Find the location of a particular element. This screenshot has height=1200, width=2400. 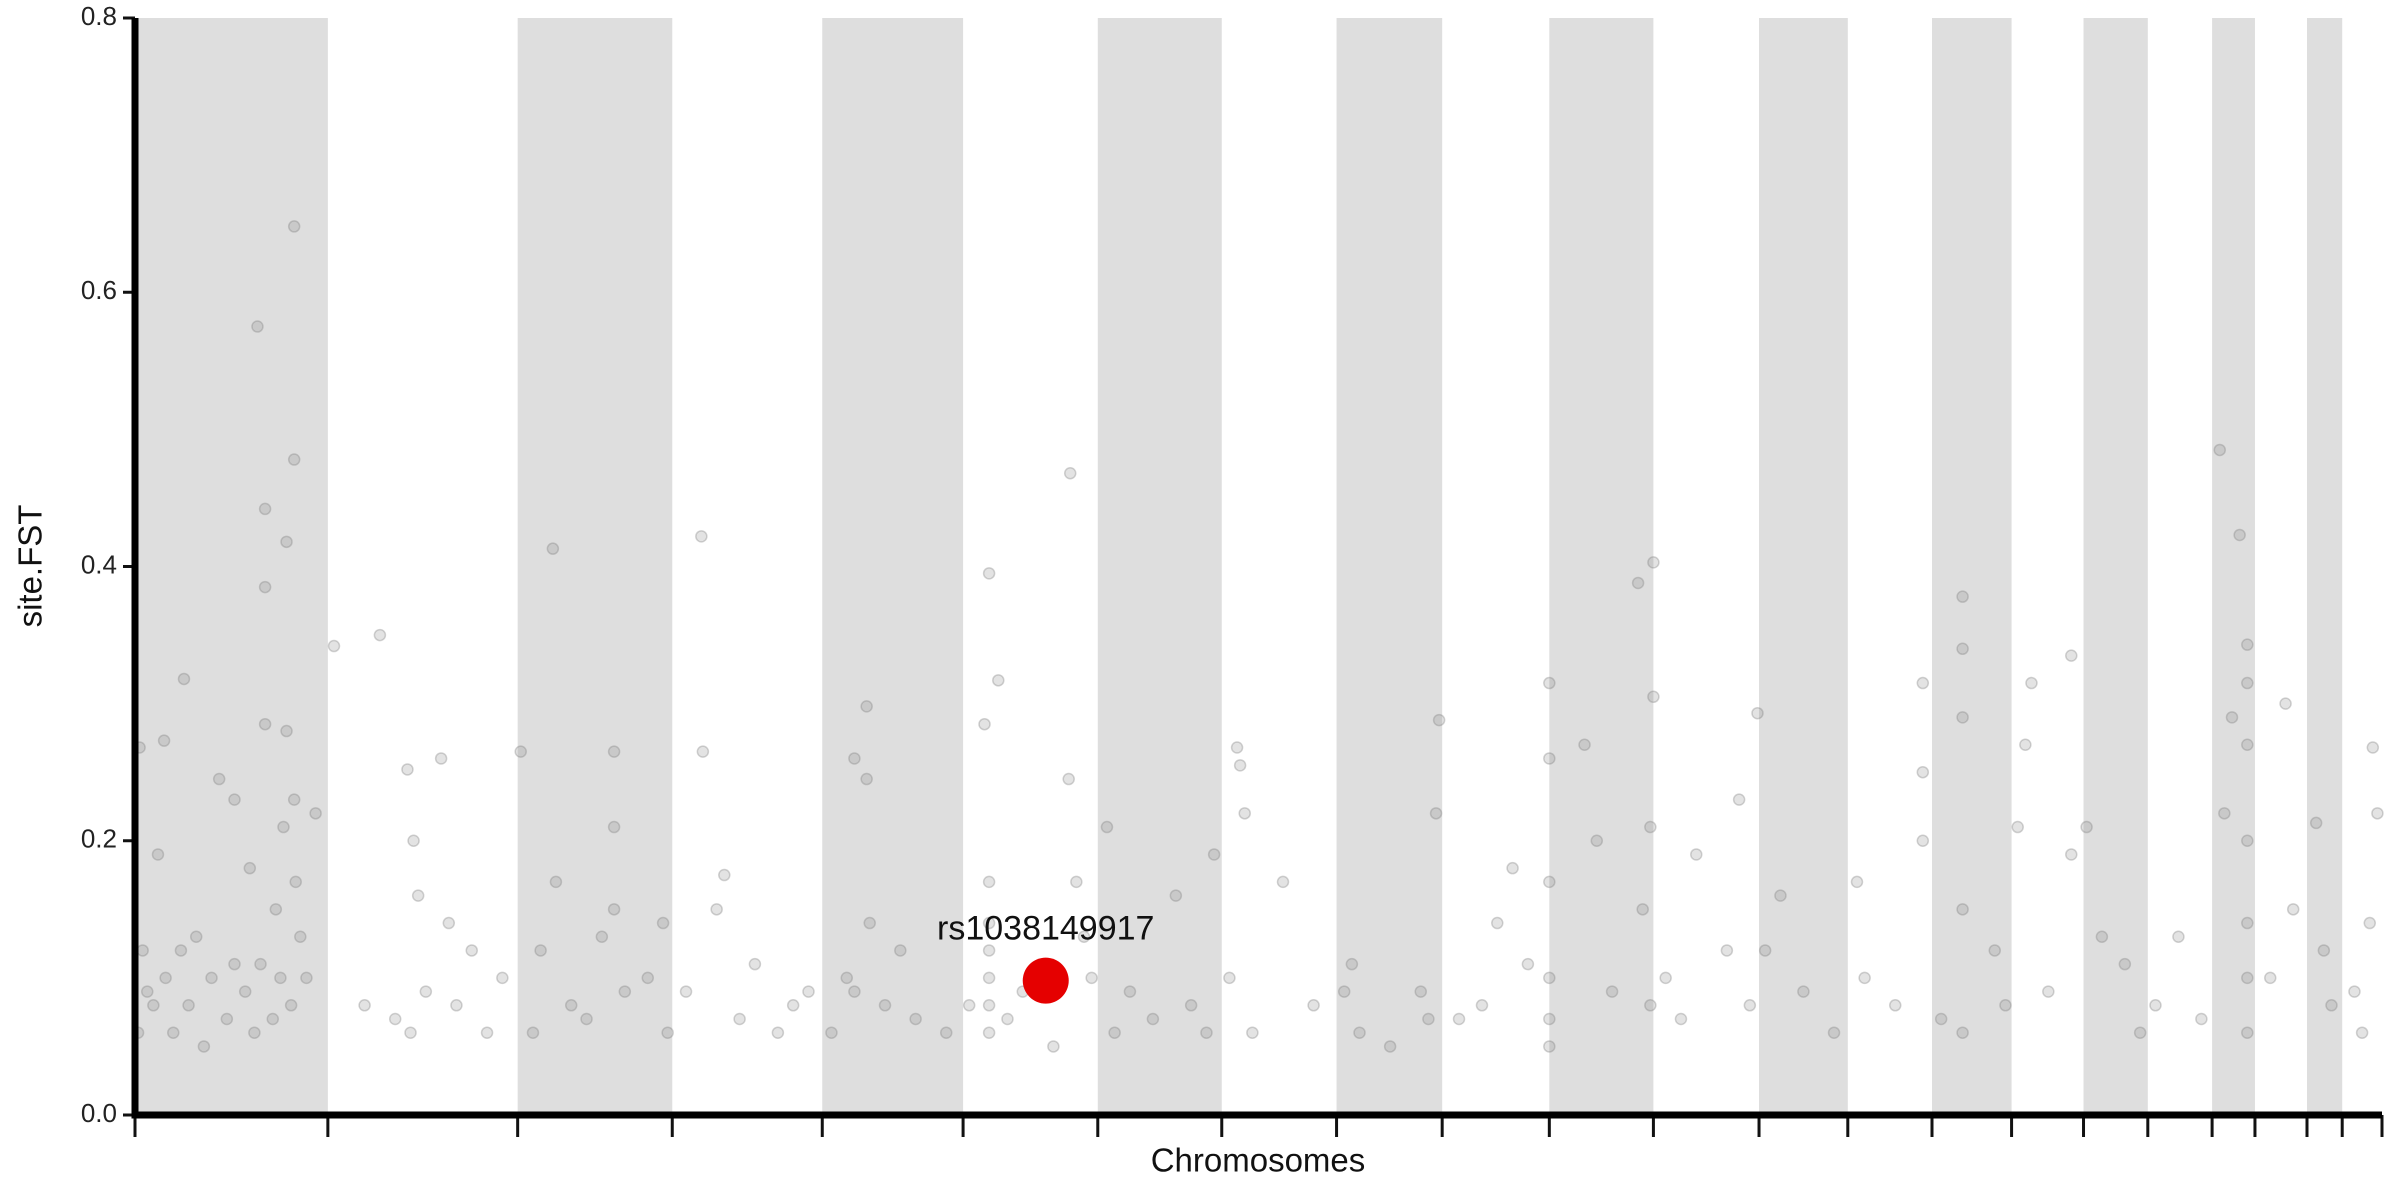

highlight-label: rs1038149917 is located at coordinates (1045, 929).